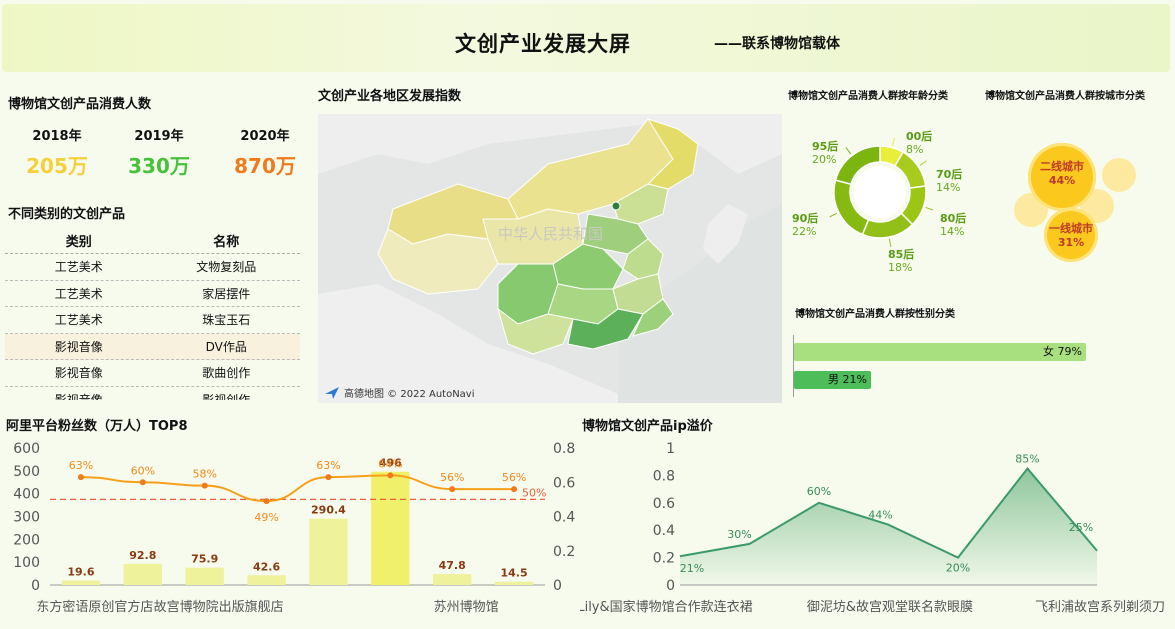 The width and height of the screenshot is (1175, 629). Describe the element at coordinates (452, 565) in the screenshot. I see `bar-value-label: 47.8` at that location.